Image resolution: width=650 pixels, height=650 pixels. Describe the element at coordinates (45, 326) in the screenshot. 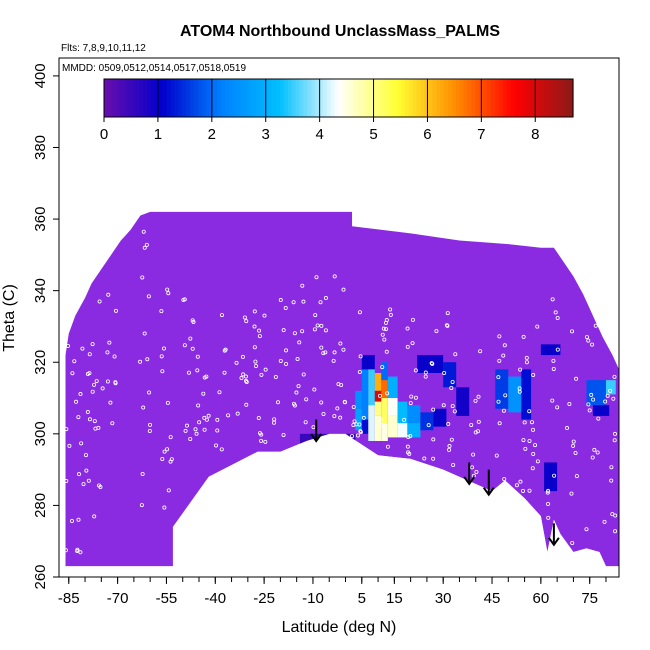

I see `y-axis: 260 280 300 320 340 360 380 400` at that location.